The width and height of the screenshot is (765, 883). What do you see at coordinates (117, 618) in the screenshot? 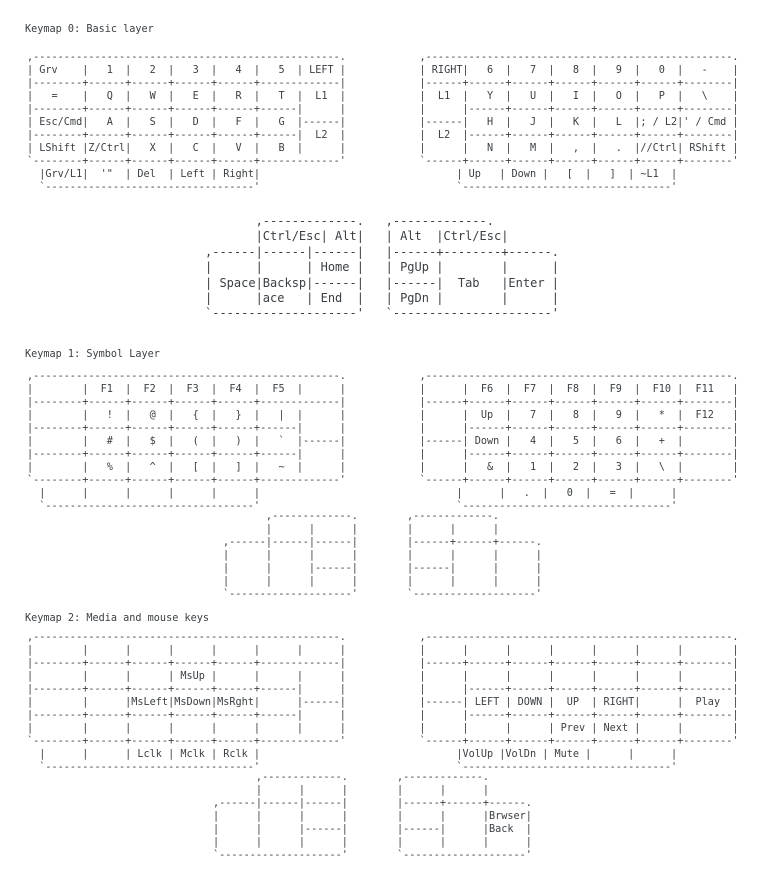
I see `keymap-2-title: Keymap 2: Media and mouse keys` at bounding box center [117, 618].